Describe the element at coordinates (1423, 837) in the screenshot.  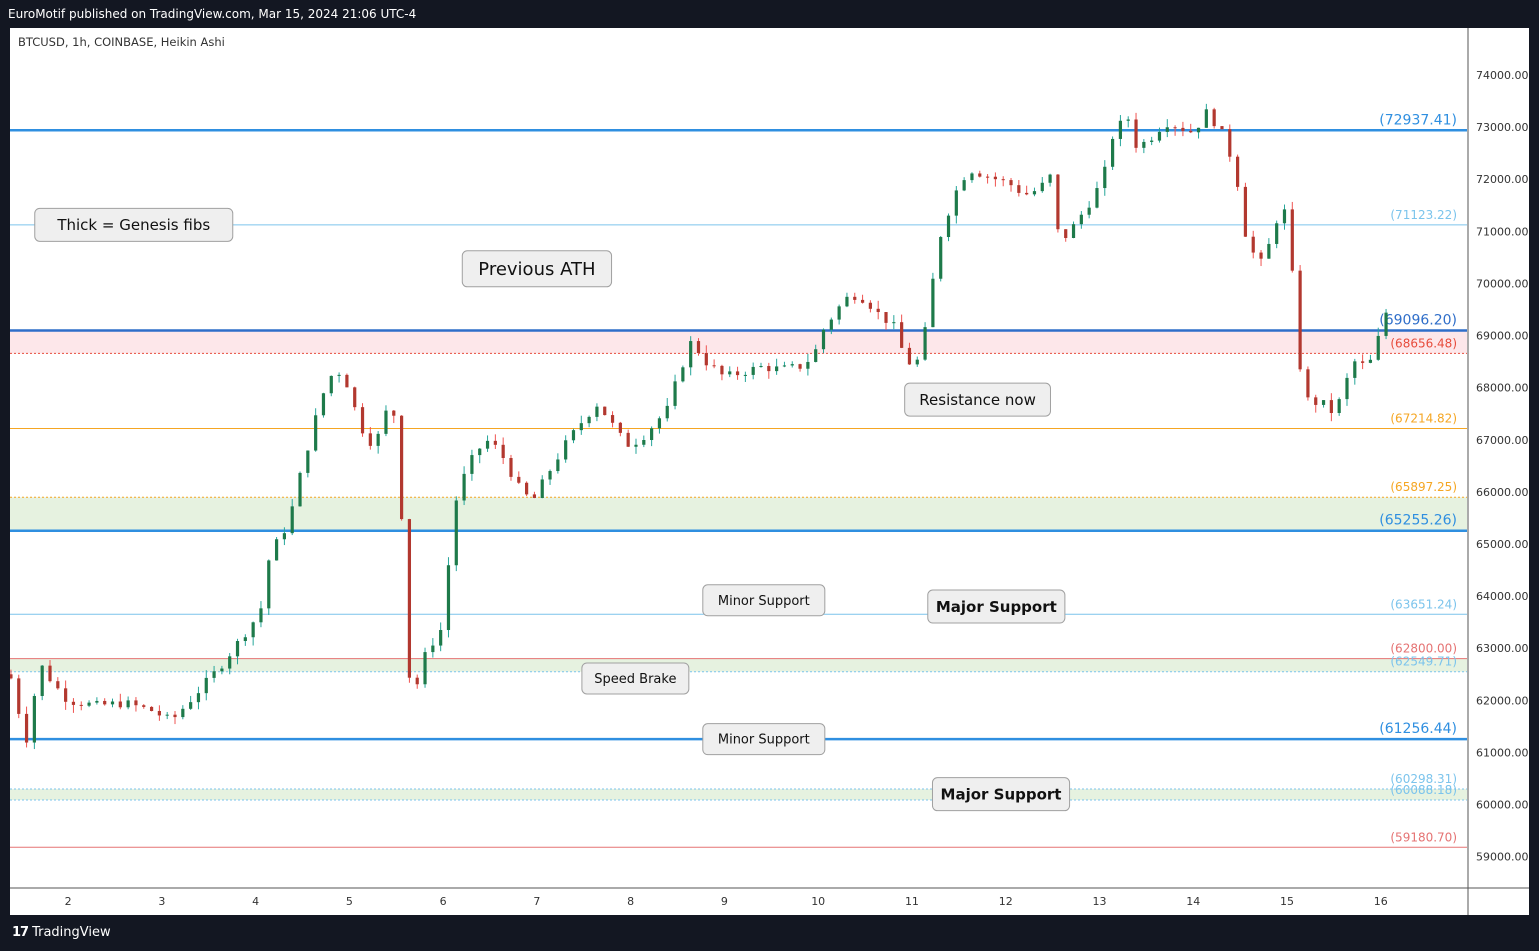
I see `level-label-13: (59180.70)` at that location.